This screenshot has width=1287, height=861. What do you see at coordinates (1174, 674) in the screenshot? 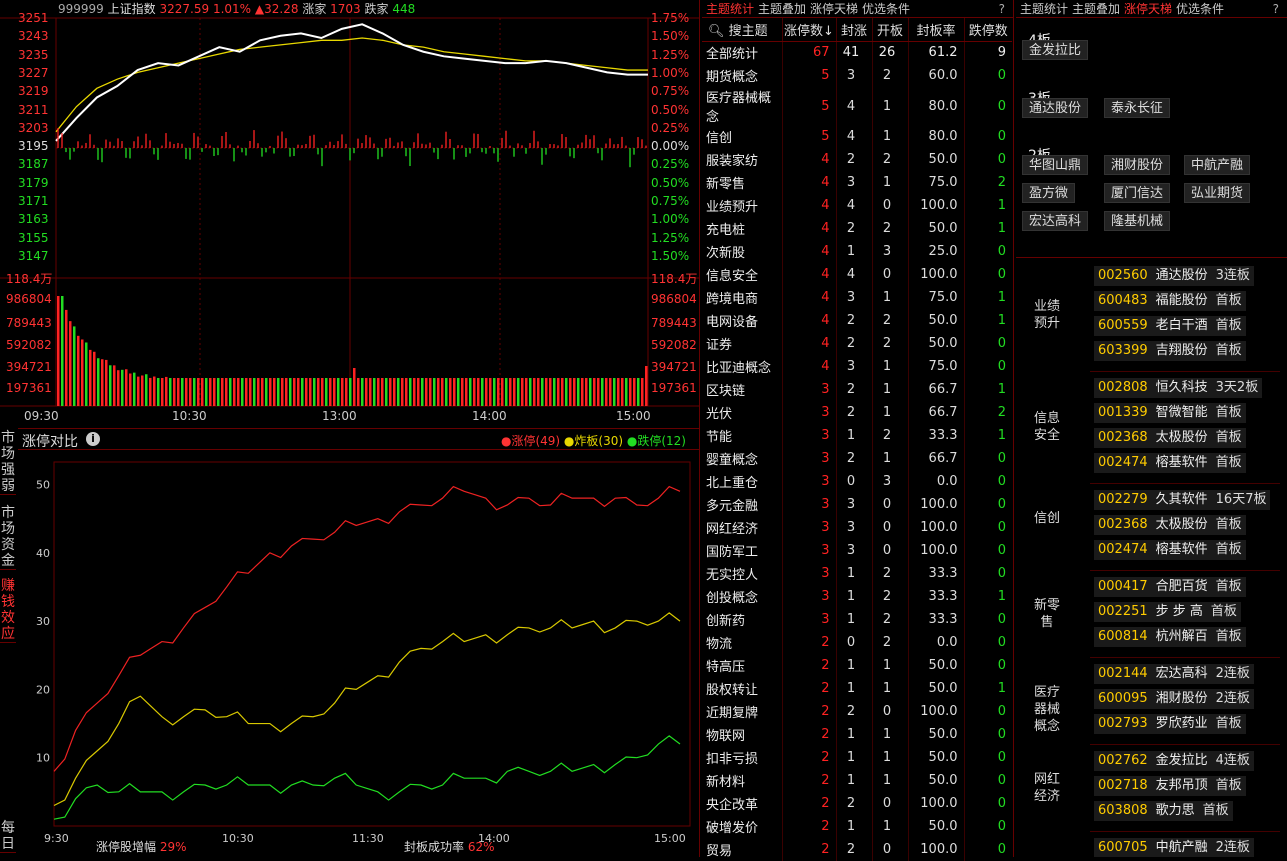
I see `stock-row: 002144 宏达高科 2连板` at bounding box center [1174, 674].